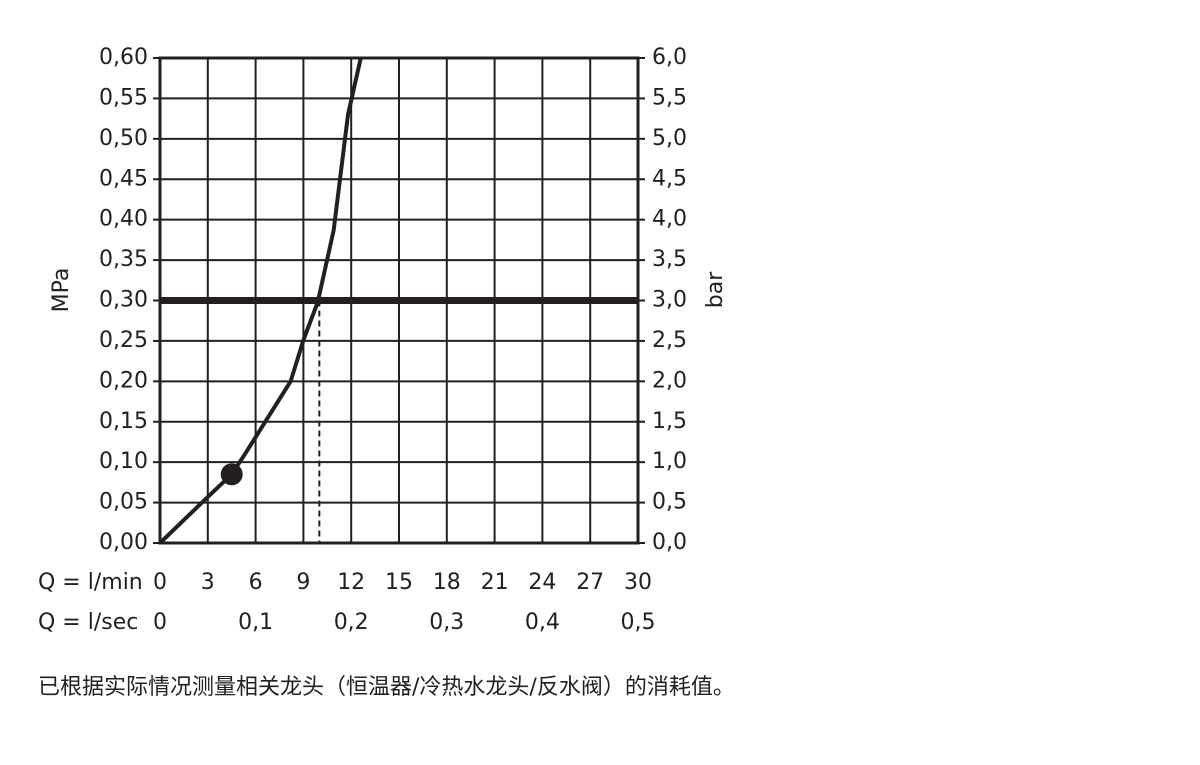 This screenshot has width=1200, height=765. Describe the element at coordinates (123, 178) in the screenshot. I see `y-tick-label: 0,45` at that location.